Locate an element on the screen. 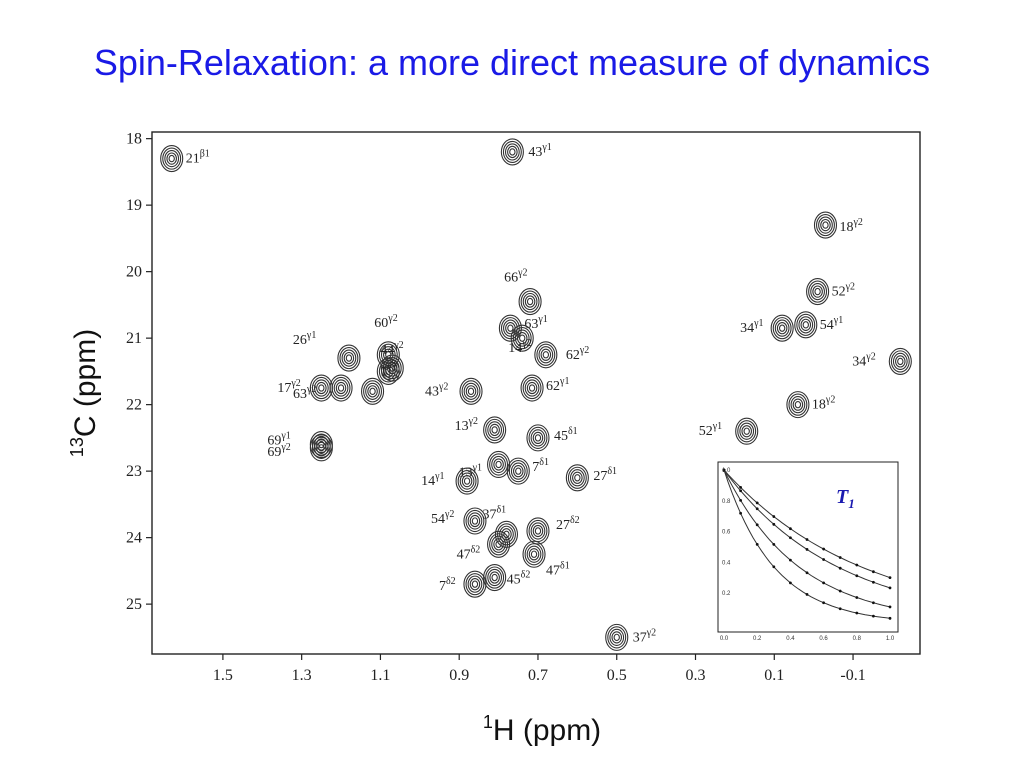 This screenshot has height=768, width=1024. peak-label: 44γ2 is located at coordinates (391, 349).